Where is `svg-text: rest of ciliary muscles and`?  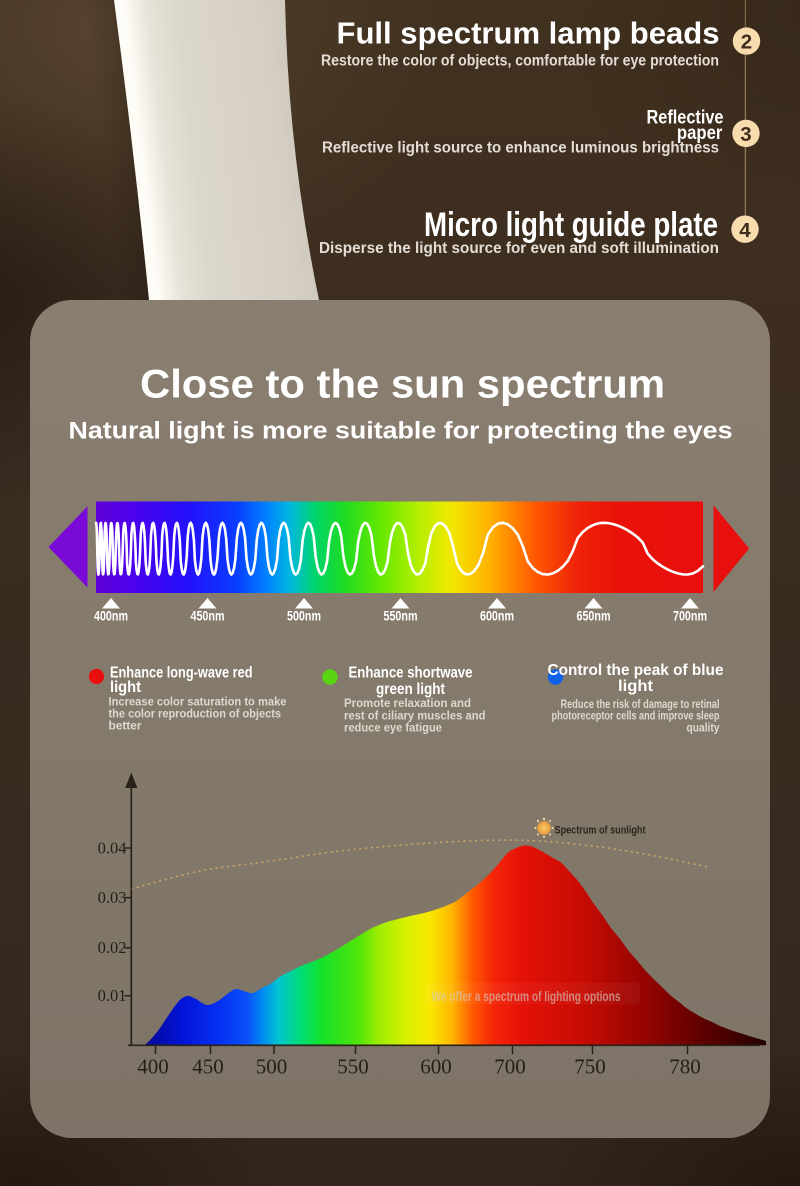 svg-text: rest of ciliary muscles and is located at coordinates (415, 715).